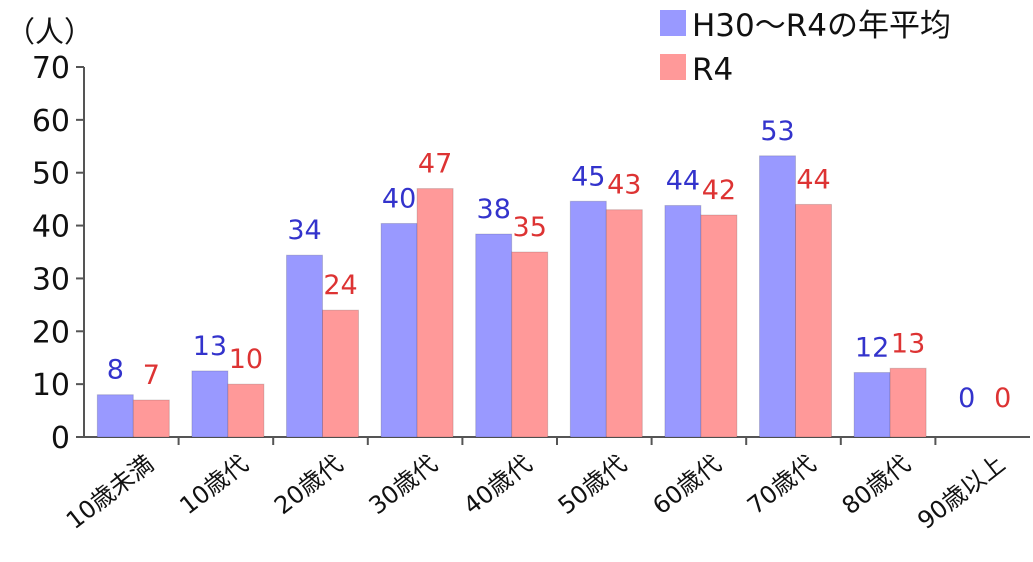 This screenshot has width=1033, height=562. I want to click on value-label-series-1-8: 53, so click(777, 131).